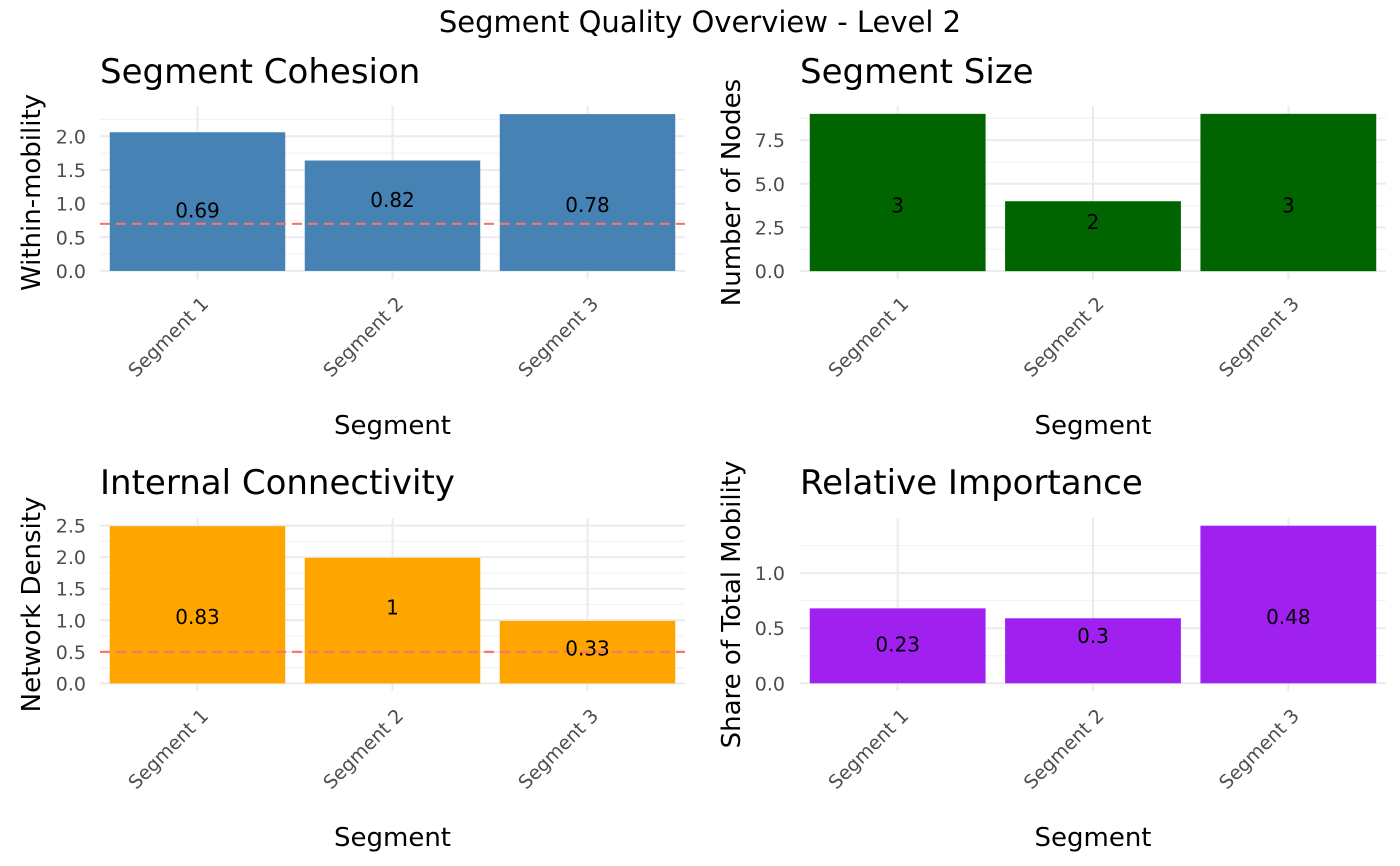 This screenshot has height=866, width=1400. I want to click on data-label-3: 0.33, so click(587, 649).